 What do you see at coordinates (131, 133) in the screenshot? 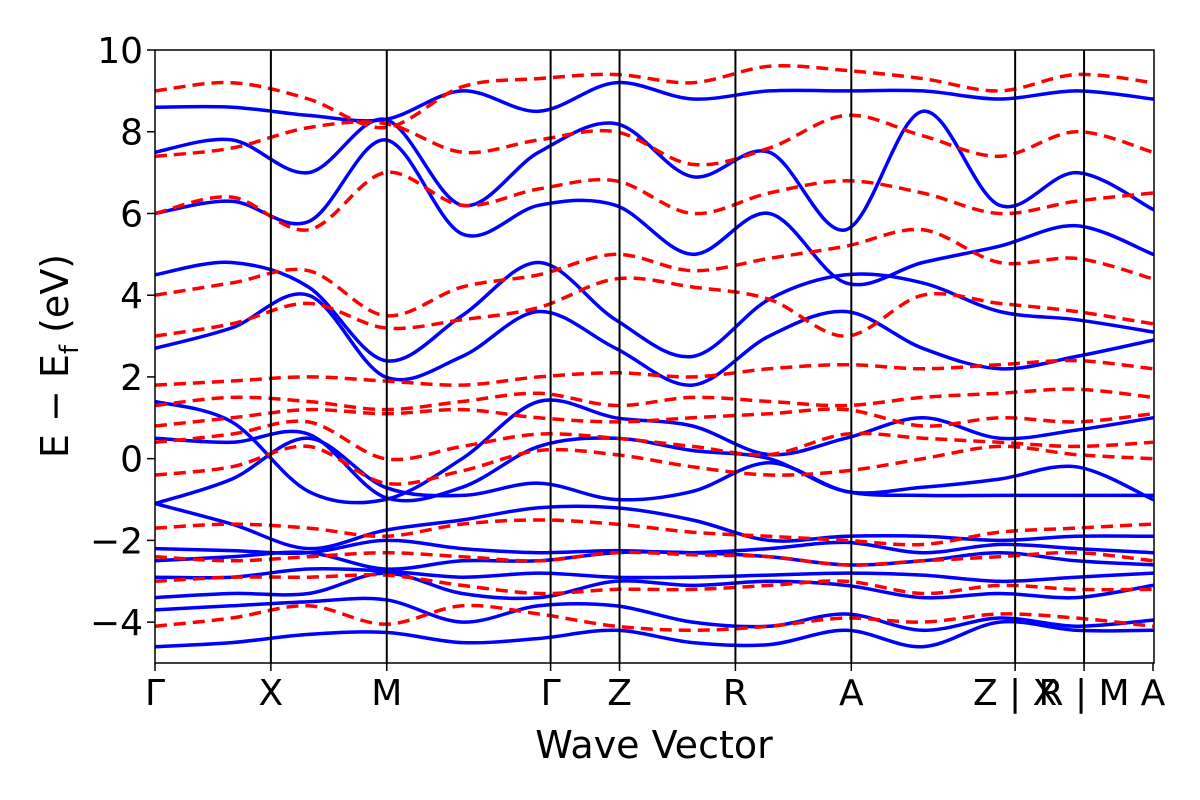
I see `y-tick-label-6: 8` at bounding box center [131, 133].